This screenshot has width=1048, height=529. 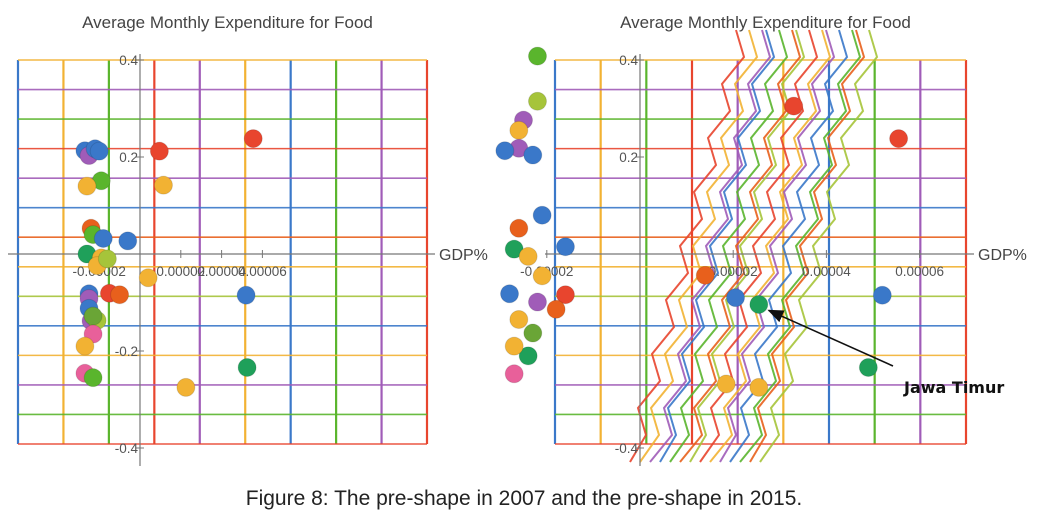 I want to click on annotation-label: Jawa Timur, so click(x=953, y=387).